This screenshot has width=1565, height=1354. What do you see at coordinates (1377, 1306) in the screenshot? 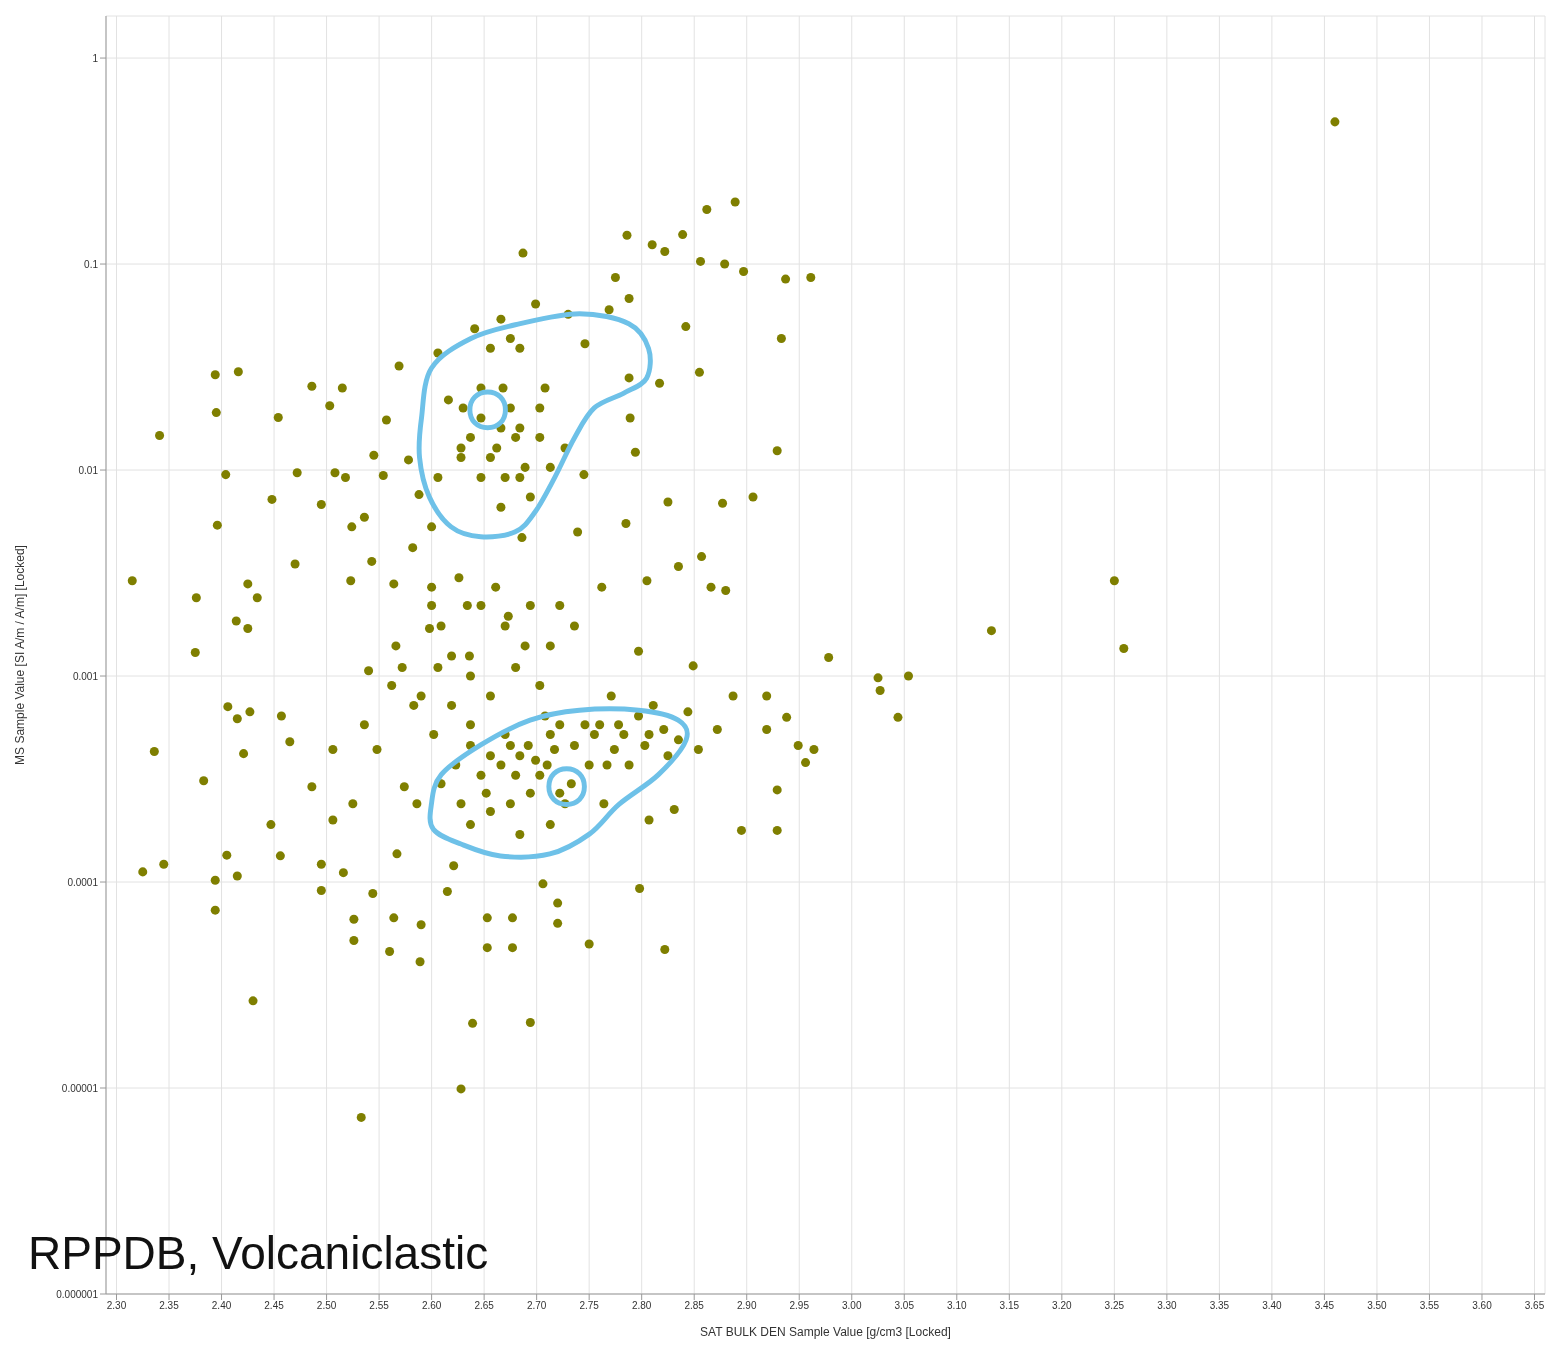
I see `x-tick-label: 3.50` at bounding box center [1377, 1306].